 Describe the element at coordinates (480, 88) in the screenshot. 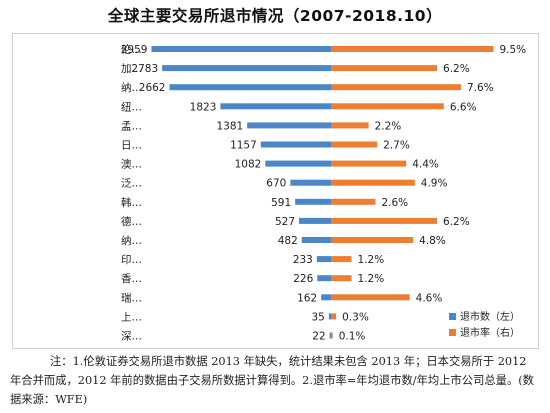

I see `right-bar-label: 7.6%` at that location.